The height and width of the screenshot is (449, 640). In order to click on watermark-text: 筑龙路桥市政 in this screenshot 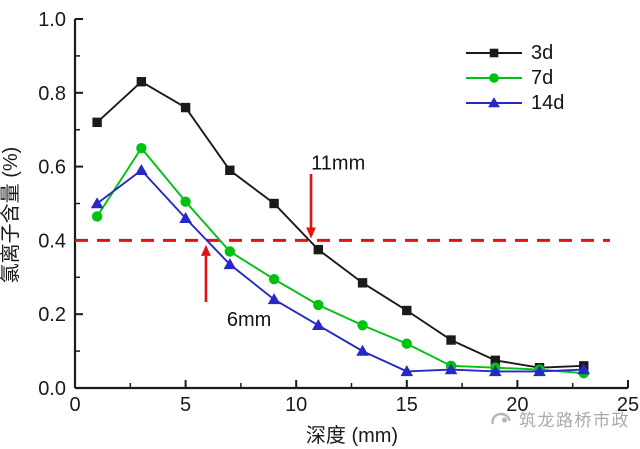, I will do `click(574, 420)`.